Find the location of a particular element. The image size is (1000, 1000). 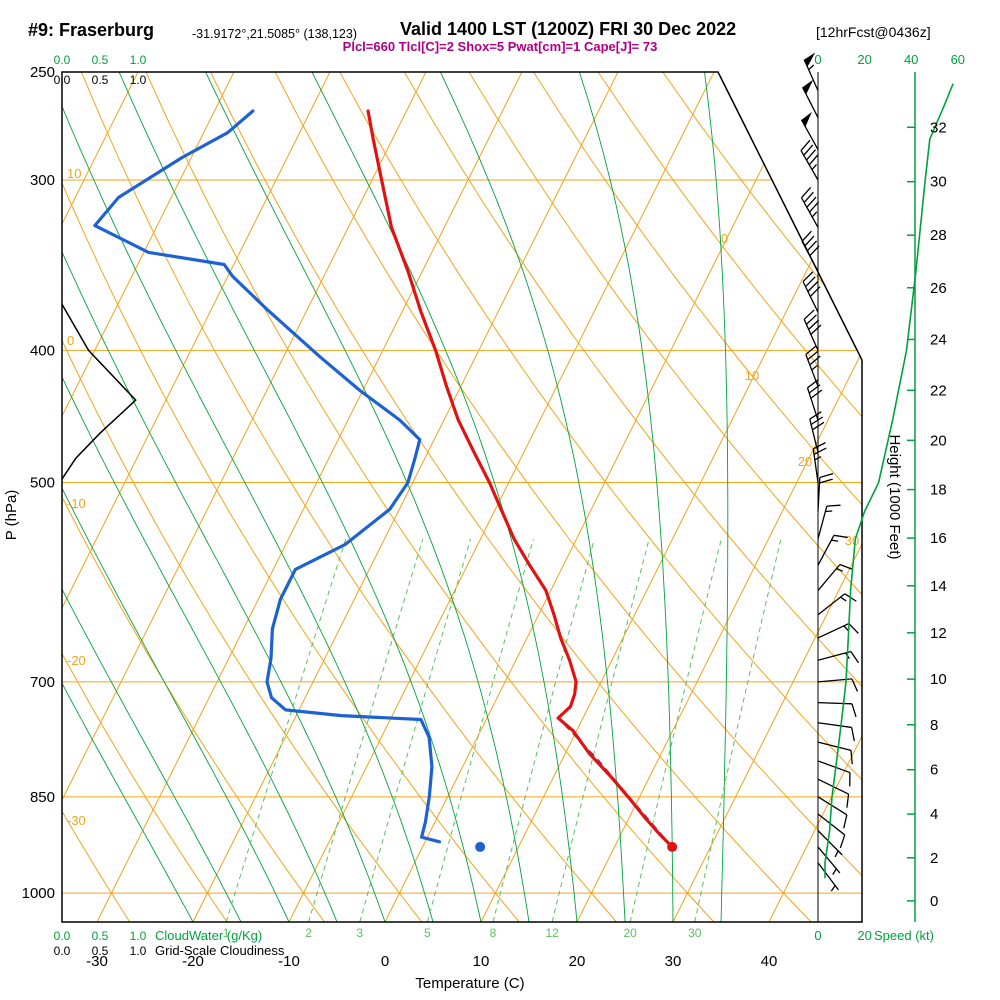

moist-adiabat is located at coordinates (716, 497).